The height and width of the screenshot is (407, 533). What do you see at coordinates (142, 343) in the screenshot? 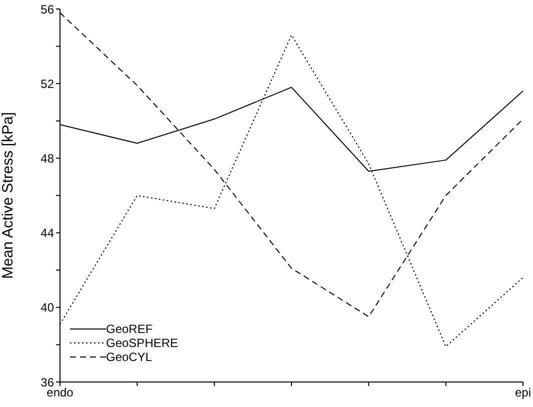
I see `legend-label: GeoSPHERE` at bounding box center [142, 343].